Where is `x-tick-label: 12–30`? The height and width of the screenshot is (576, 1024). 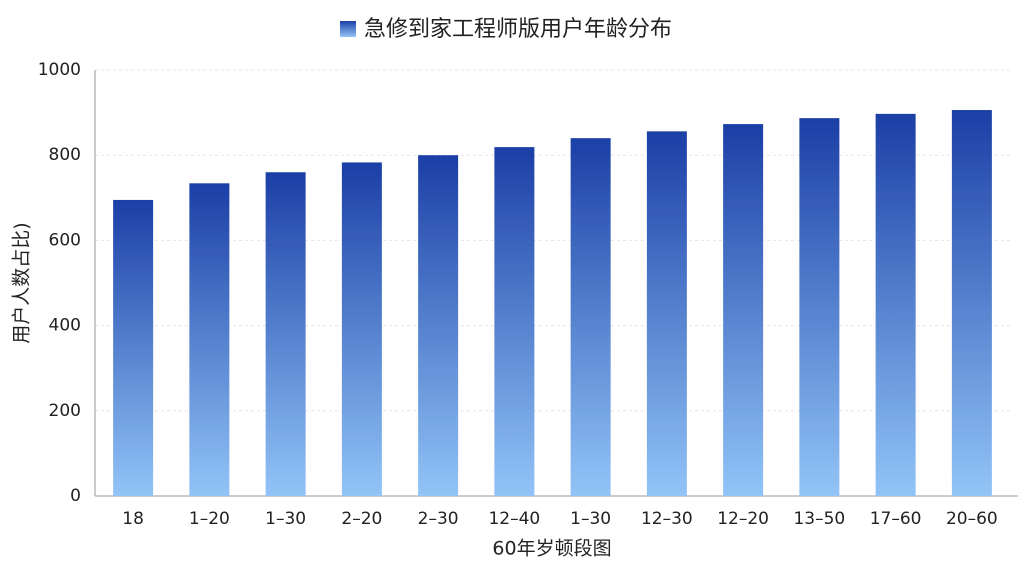
x-tick-label: 12–30 is located at coordinates (667, 519).